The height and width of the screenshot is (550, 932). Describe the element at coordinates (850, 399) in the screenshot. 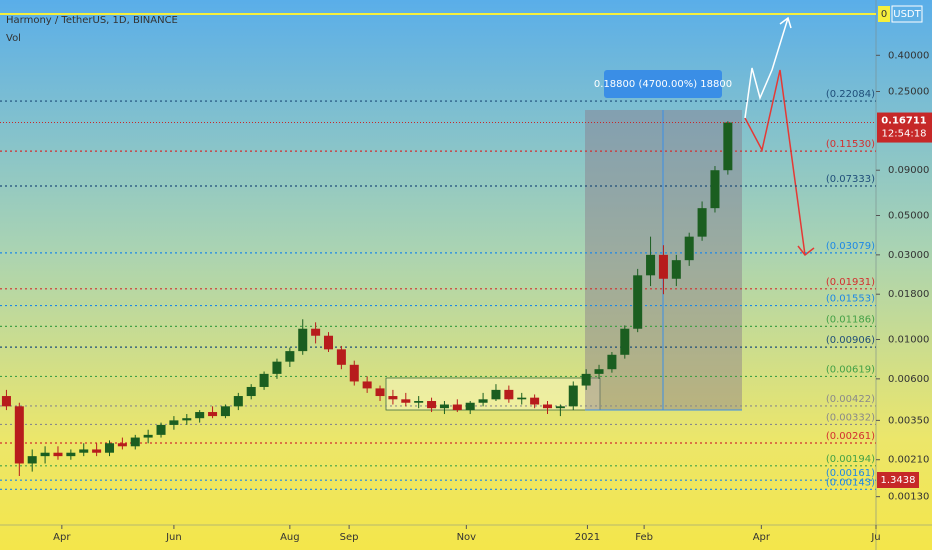

I see `level-label: (0.00422)` at that location.